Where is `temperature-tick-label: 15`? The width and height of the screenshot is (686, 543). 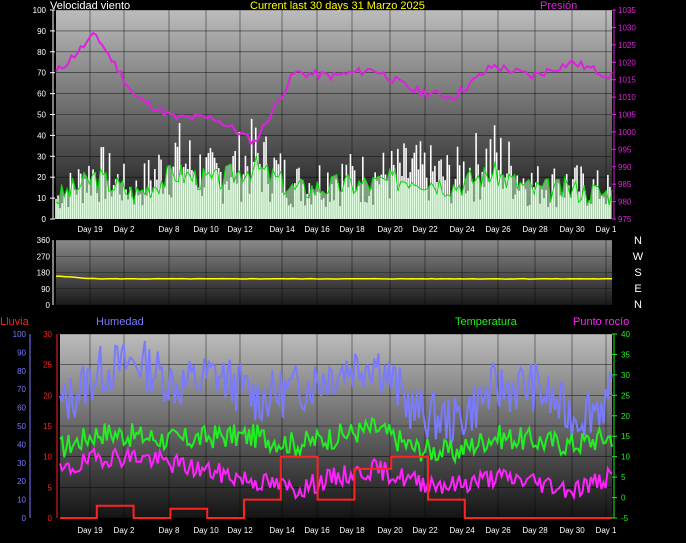
temperature-tick-label: 15 is located at coordinates (625, 436).